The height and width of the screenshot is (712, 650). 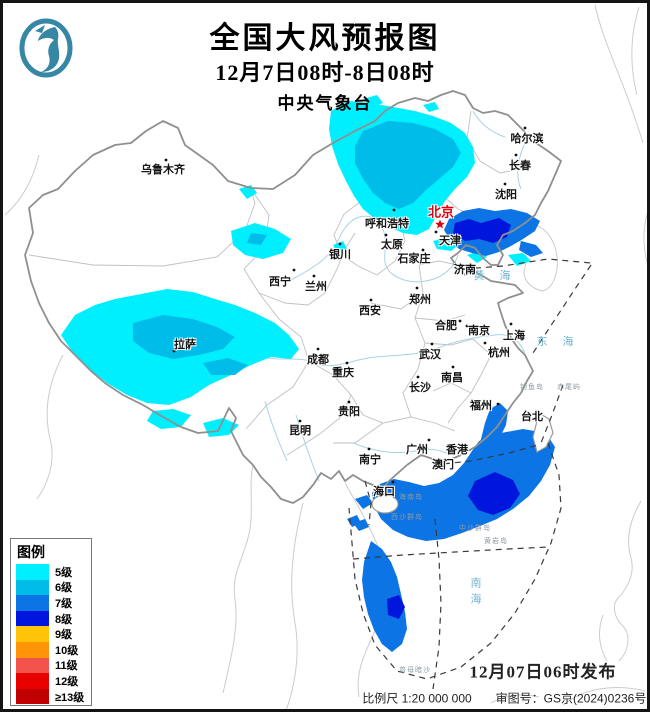 I want to click on city-label-guiyang: 贵阳, so click(x=349, y=412).